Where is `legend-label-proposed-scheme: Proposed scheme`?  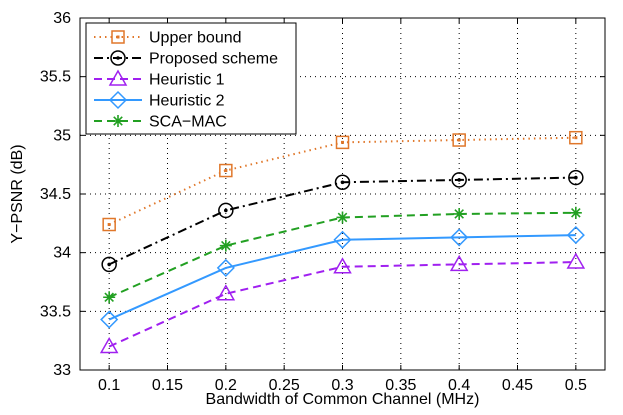 legend-label-proposed-scheme: Proposed scheme is located at coordinates (213, 59).